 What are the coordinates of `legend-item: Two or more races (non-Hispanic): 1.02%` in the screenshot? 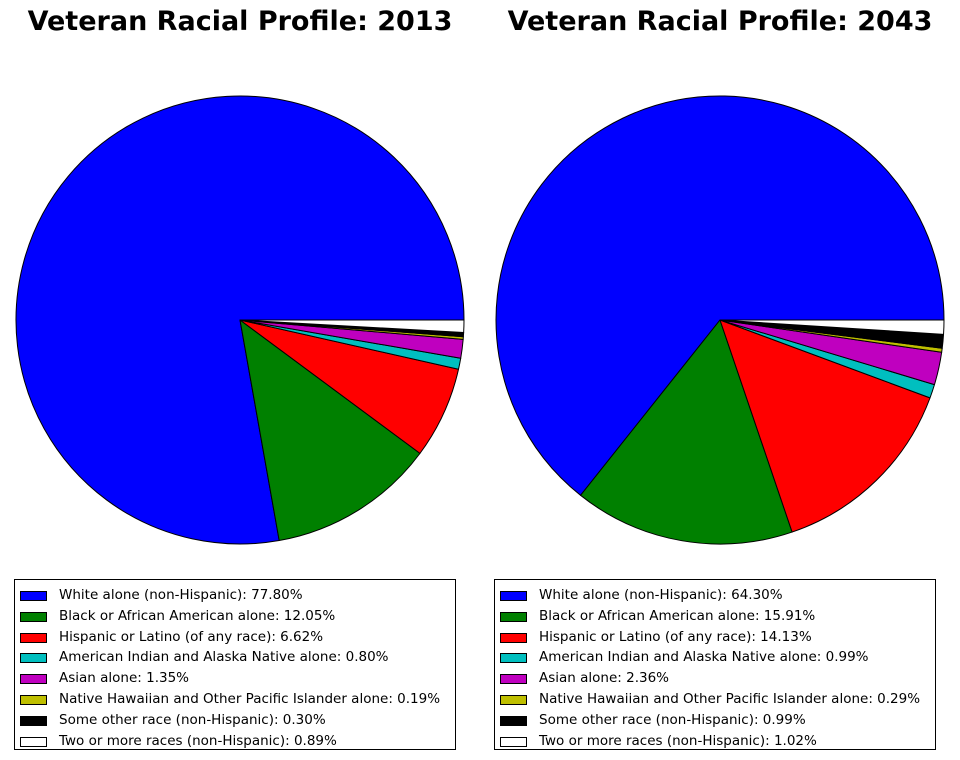 It's located at (715, 742).